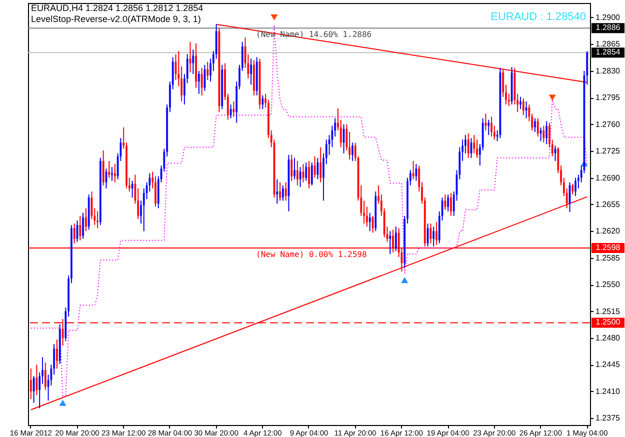 The image size is (625, 437). I want to click on y-tick-label: 1.2725, so click(608, 151).